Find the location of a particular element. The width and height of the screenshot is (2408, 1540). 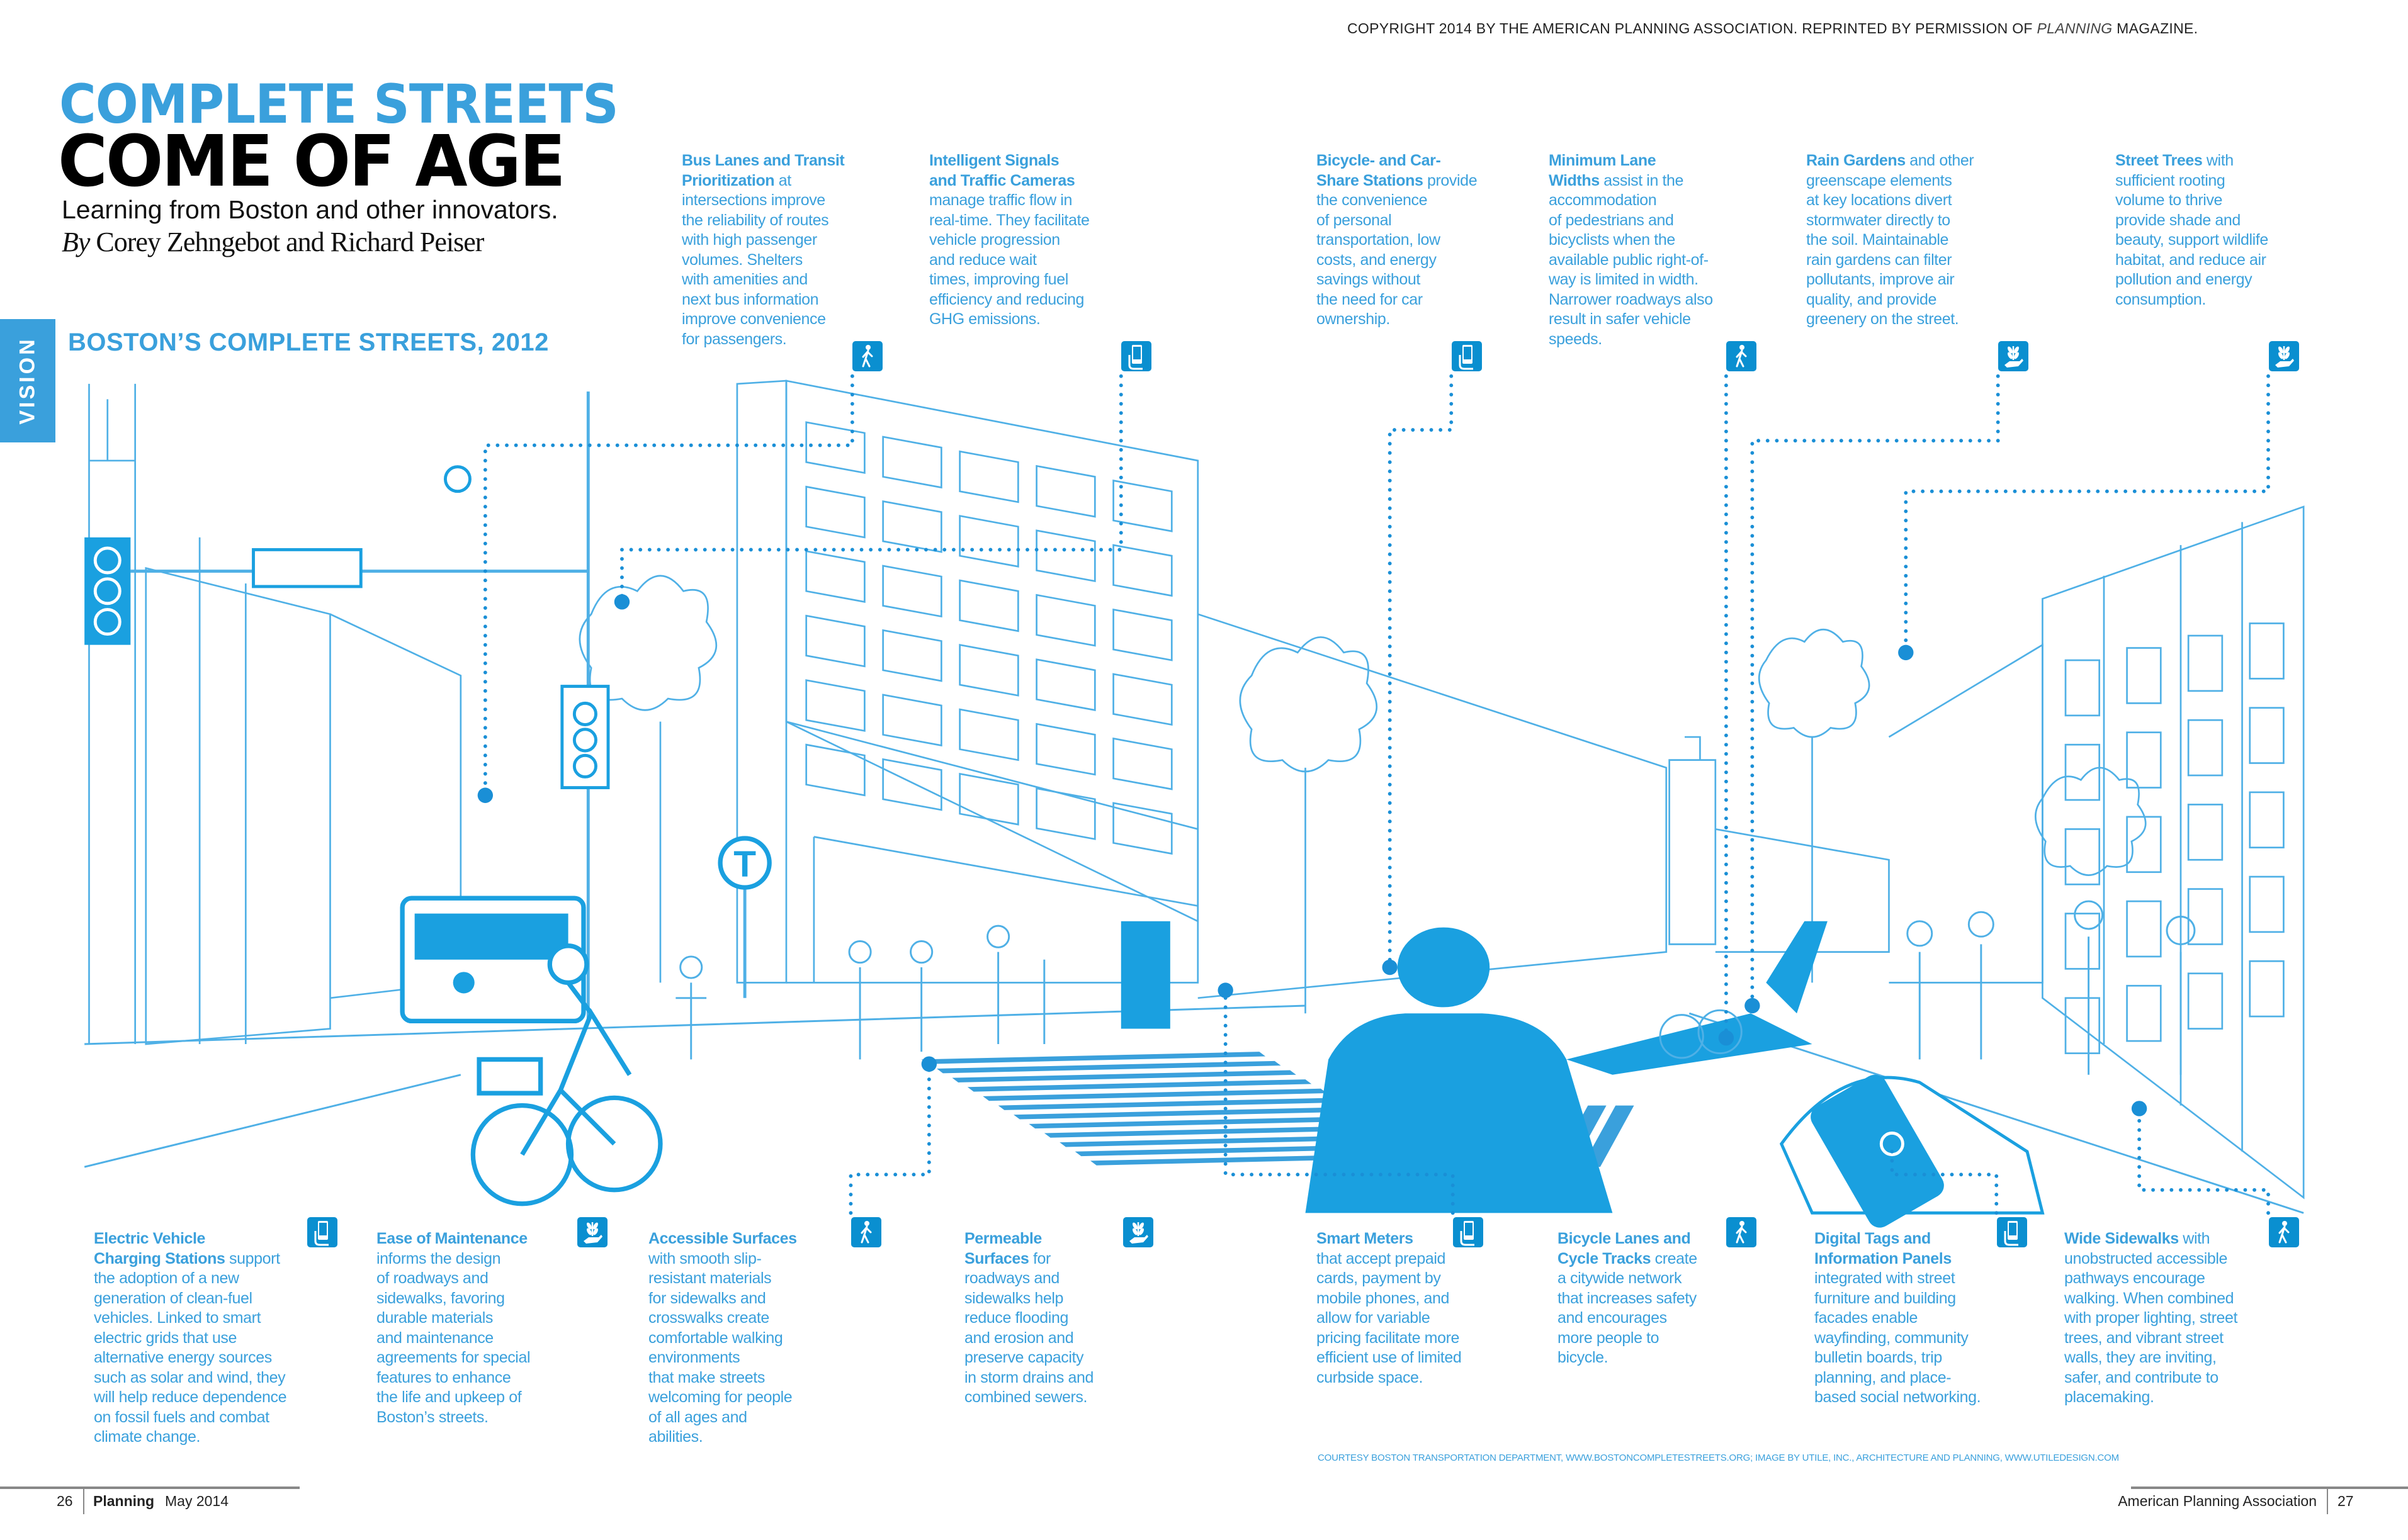

article-title-line2: COME OF AGE is located at coordinates (312, 162).